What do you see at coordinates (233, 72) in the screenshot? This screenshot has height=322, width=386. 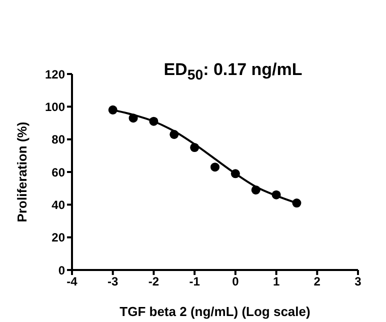 I see `chart-title: ED$_{50}$: 0.17 ng/mL` at bounding box center [233, 72].